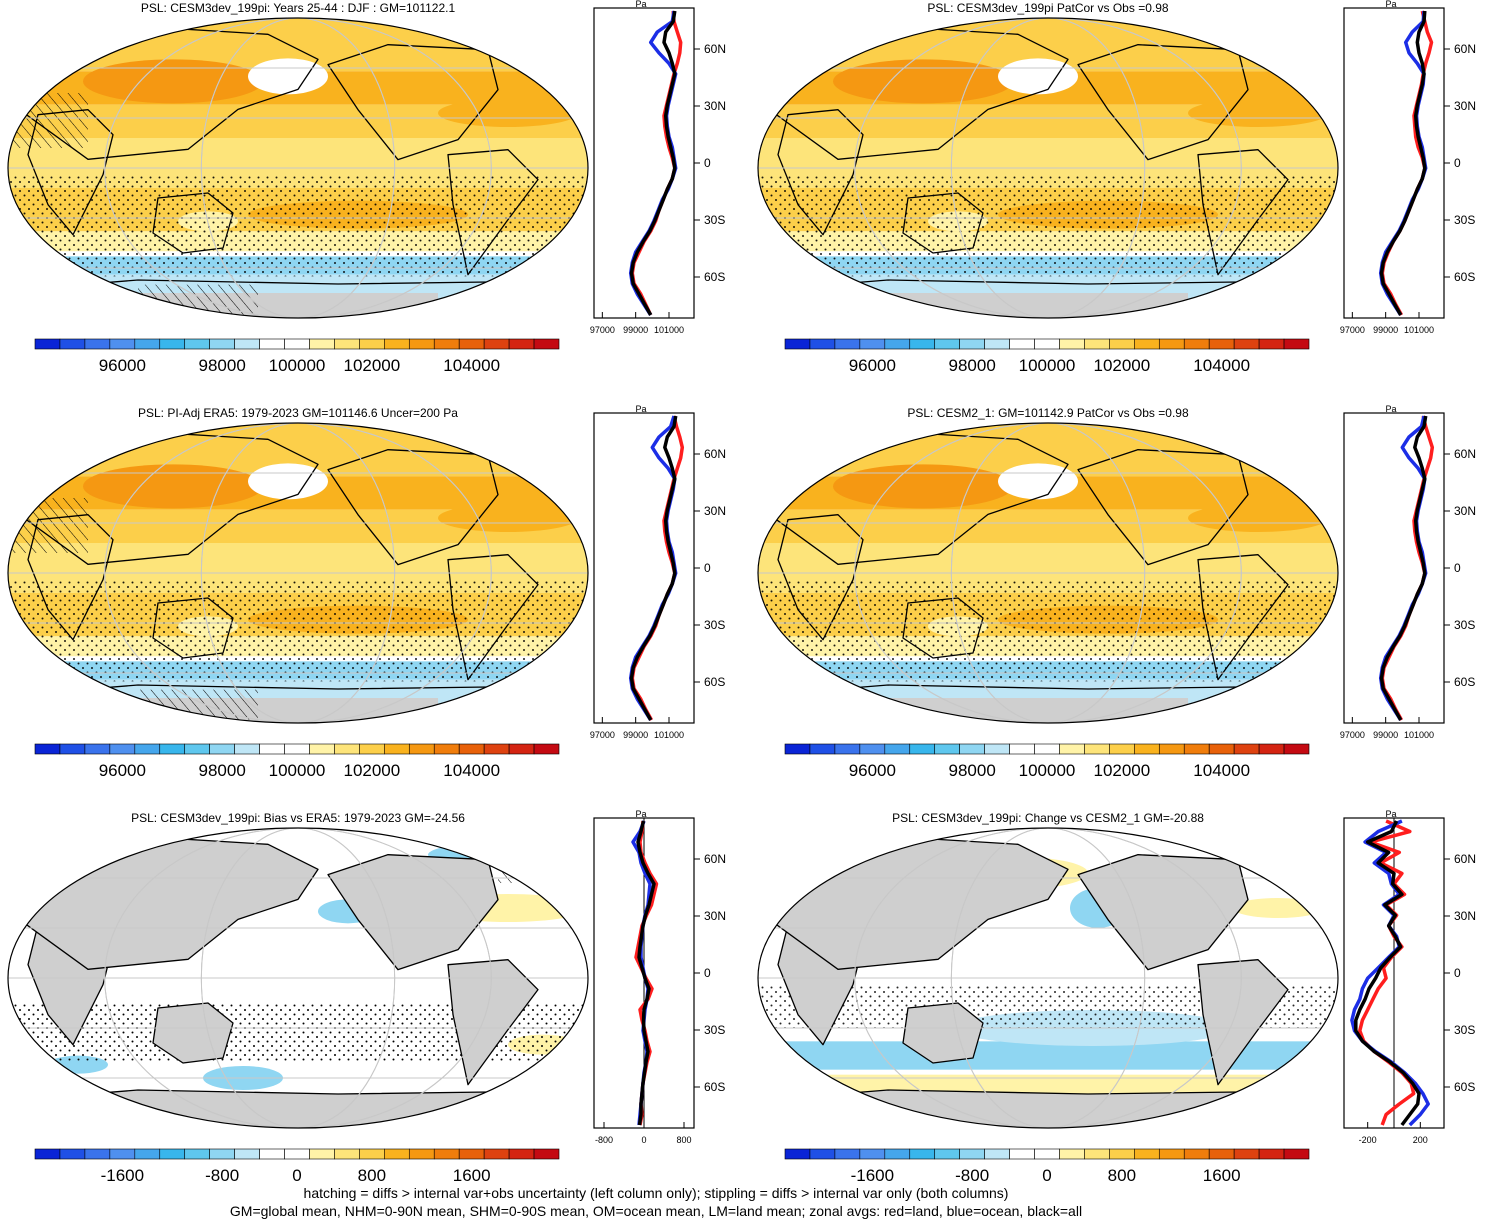 The width and height of the screenshot is (1485, 1219). Describe the element at coordinates (1408, 572) in the screenshot. I see `zonal-profile: Pa 60N 30N 0 30S 60S 97000 99000 101000` at that location.